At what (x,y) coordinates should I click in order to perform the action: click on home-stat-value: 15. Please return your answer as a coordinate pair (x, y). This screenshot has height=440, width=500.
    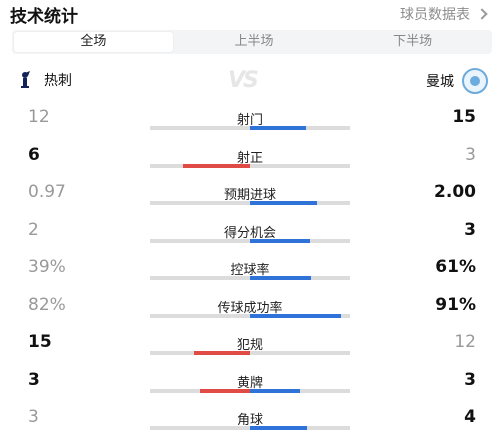
    Looking at the image, I should click on (40, 342).